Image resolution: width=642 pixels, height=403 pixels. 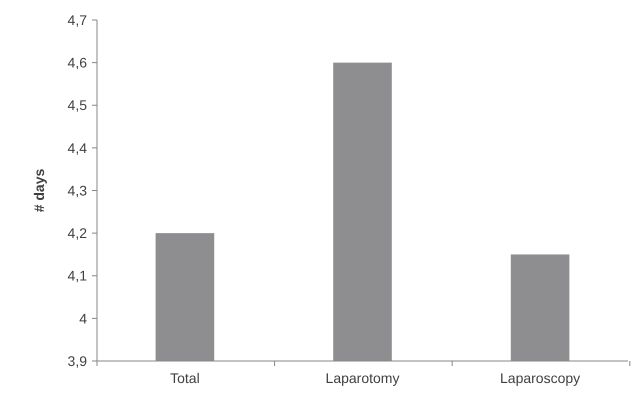 I want to click on y-tick-label: 4,7, so click(x=78, y=20).